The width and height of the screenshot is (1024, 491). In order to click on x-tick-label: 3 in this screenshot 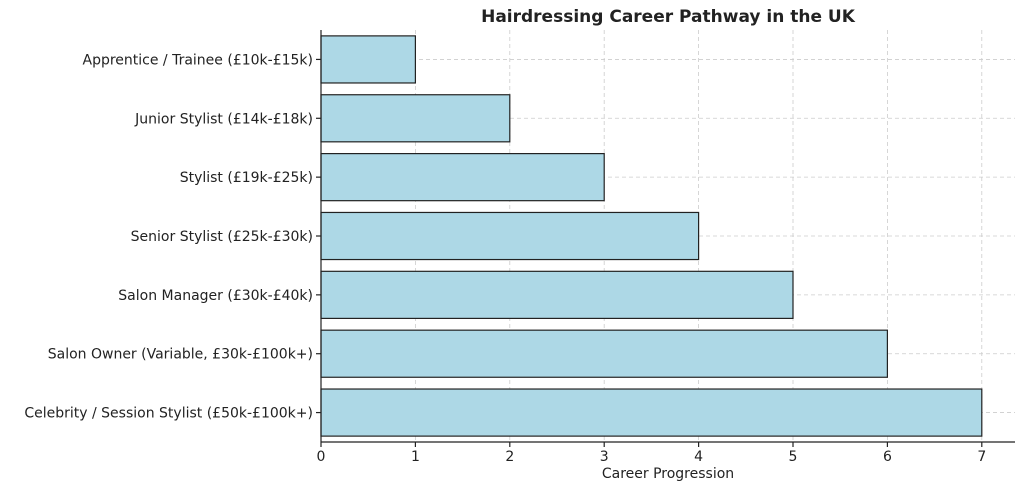, I will do `click(604, 457)`.